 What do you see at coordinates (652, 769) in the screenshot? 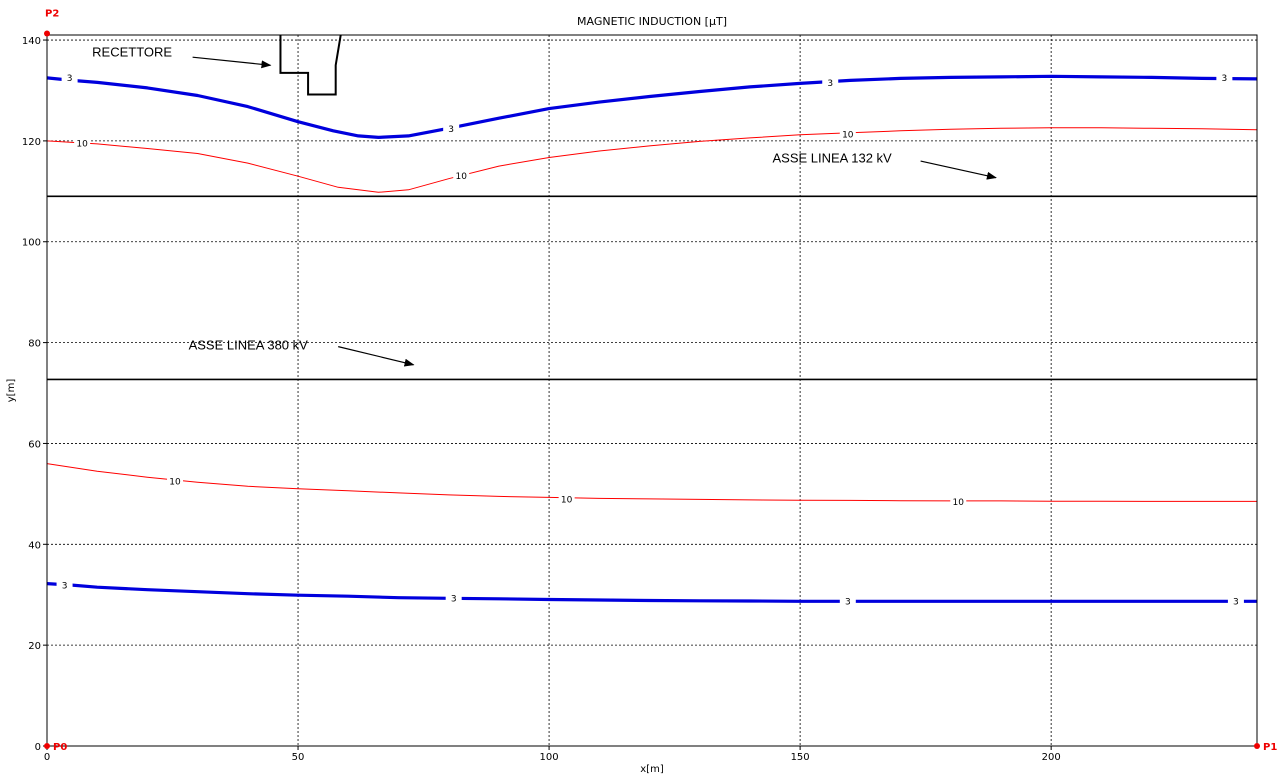
I see `x-axis-label: x[m]` at bounding box center [652, 769].